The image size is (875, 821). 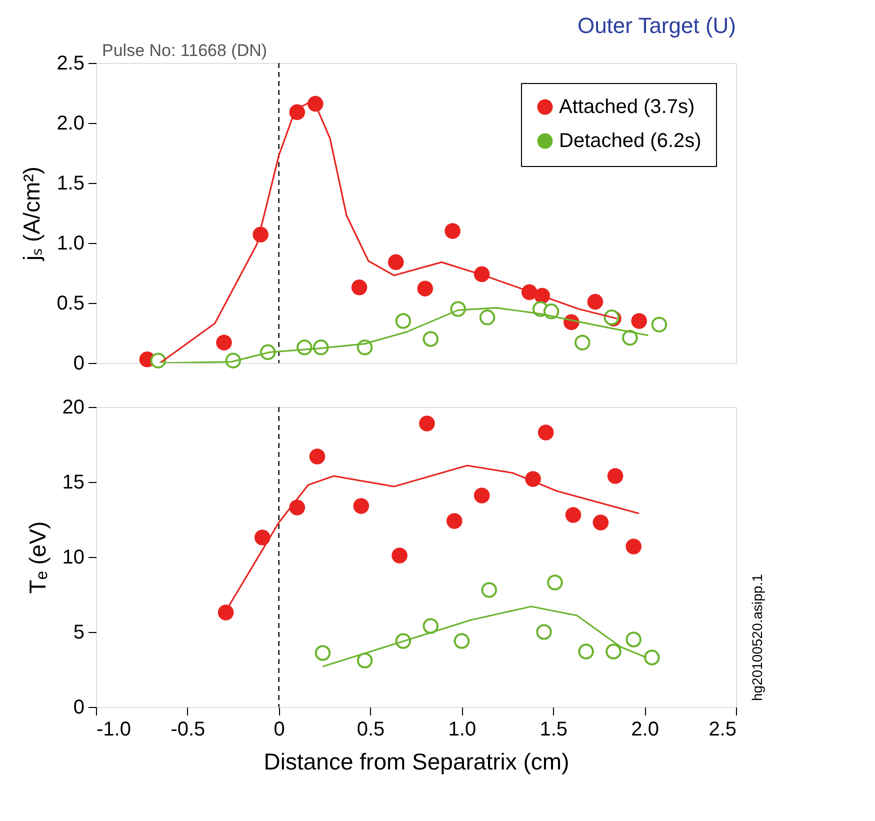 What do you see at coordinates (70, 303) in the screenshot?
I see `y-tick-label: 0.5` at bounding box center [70, 303].